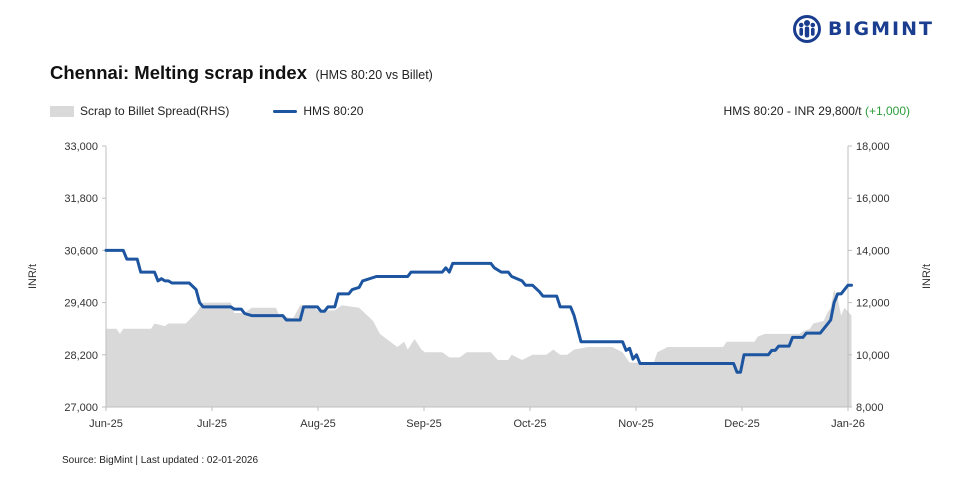  What do you see at coordinates (62, 111) in the screenshot?
I see `legend-swatch-area` at bounding box center [62, 111].